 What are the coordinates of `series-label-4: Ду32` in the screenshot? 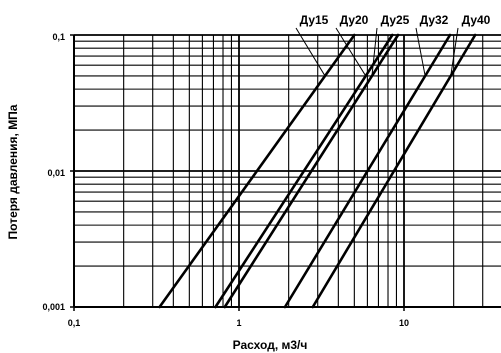 It's located at (434, 20).